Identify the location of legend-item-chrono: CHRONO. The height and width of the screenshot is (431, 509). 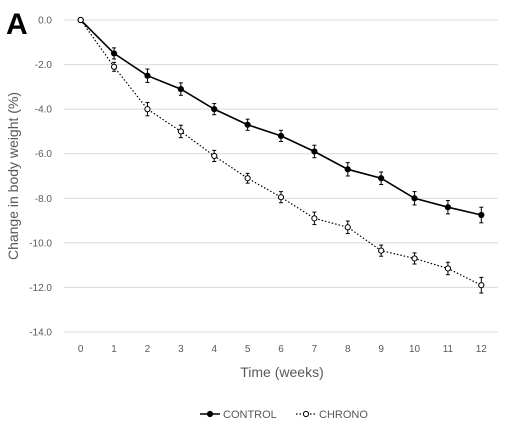
(332, 415).